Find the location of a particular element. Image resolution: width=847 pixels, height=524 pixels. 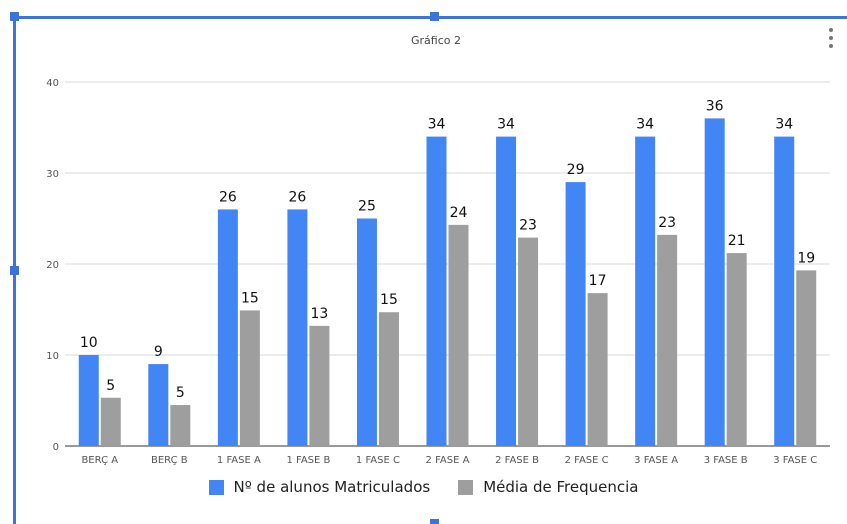

x-tick-label: 2 FASE C is located at coordinates (587, 460).